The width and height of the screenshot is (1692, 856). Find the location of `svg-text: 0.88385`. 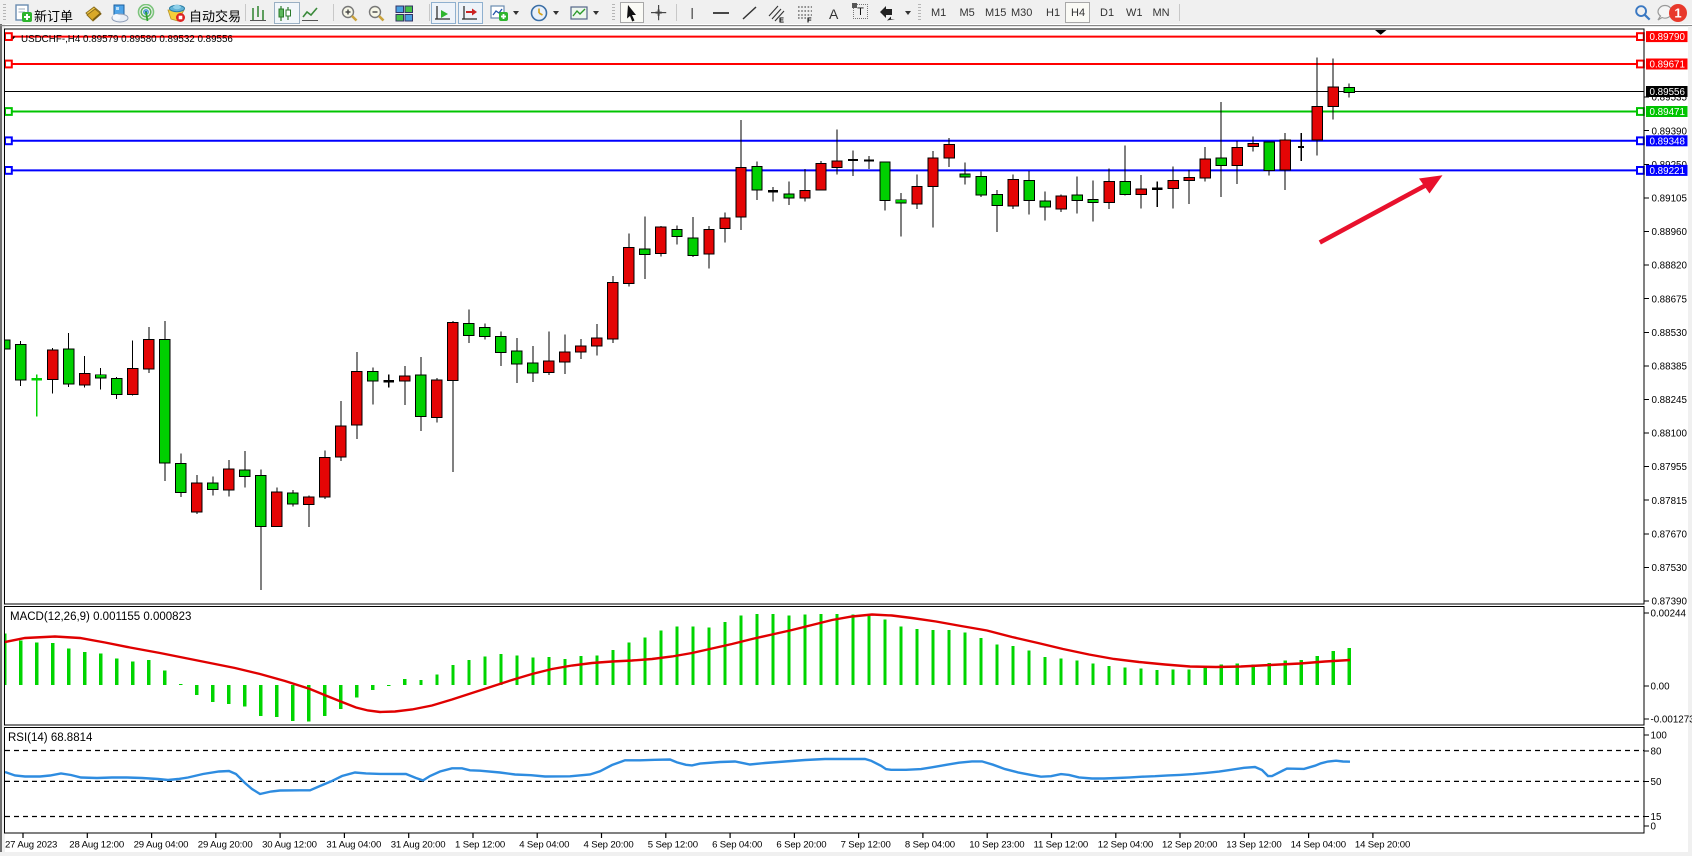

svg-text: 0.88385 is located at coordinates (1670, 366).